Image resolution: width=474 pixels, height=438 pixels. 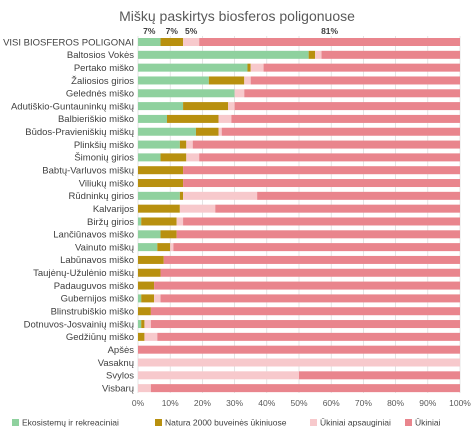 What do you see at coordinates (170, 403) in the screenshot?
I see `x-tick-label: 10%` at bounding box center [170, 403].